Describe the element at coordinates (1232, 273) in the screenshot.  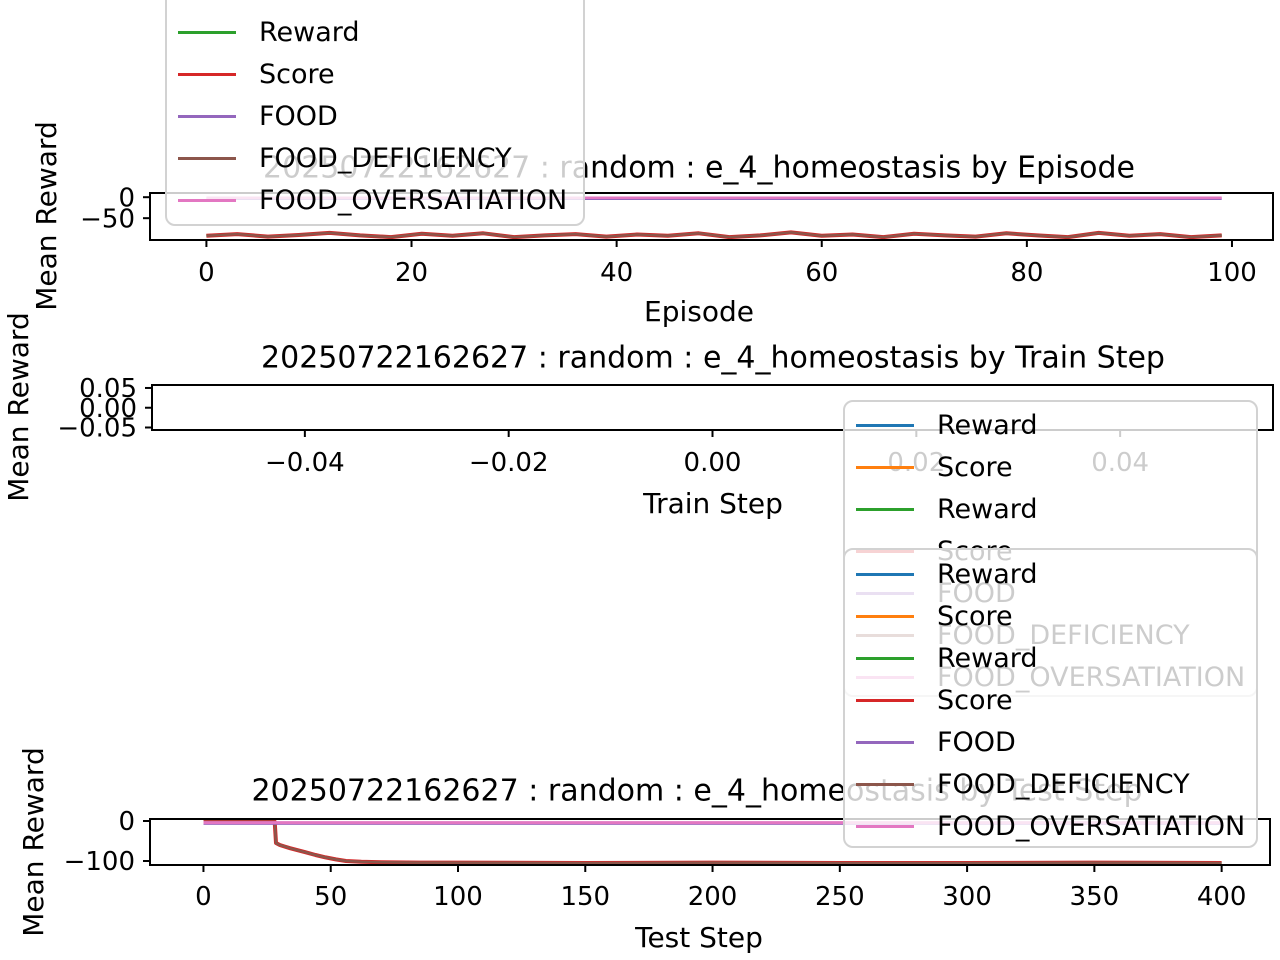
I see `plot-episode-xtick-label: 100` at that location.